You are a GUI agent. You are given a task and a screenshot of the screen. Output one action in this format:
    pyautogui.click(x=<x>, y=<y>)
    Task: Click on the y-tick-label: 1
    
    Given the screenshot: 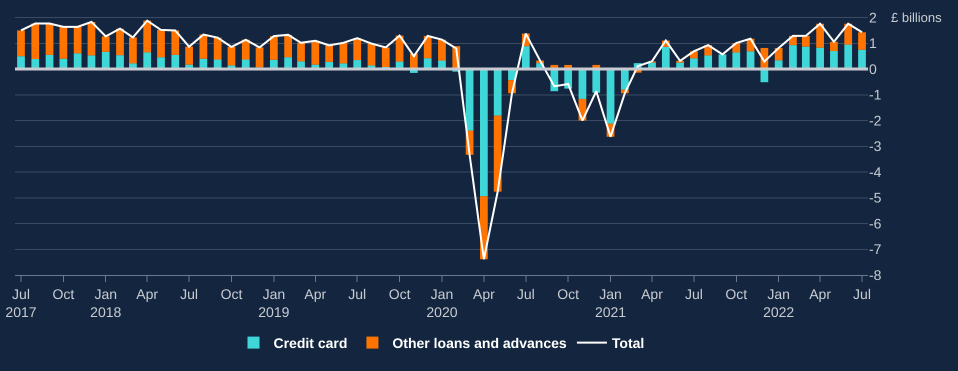 What is the action you would take?
    pyautogui.click(x=873, y=43)
    